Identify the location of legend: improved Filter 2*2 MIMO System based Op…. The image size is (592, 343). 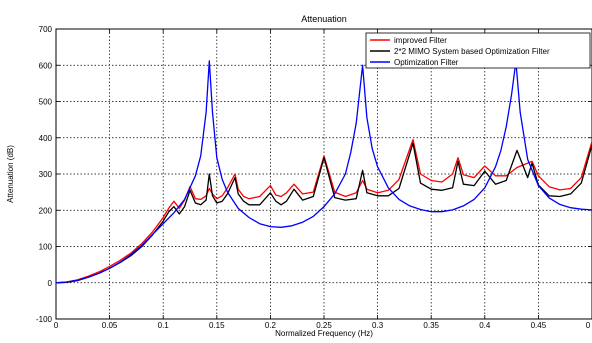
(478, 50).